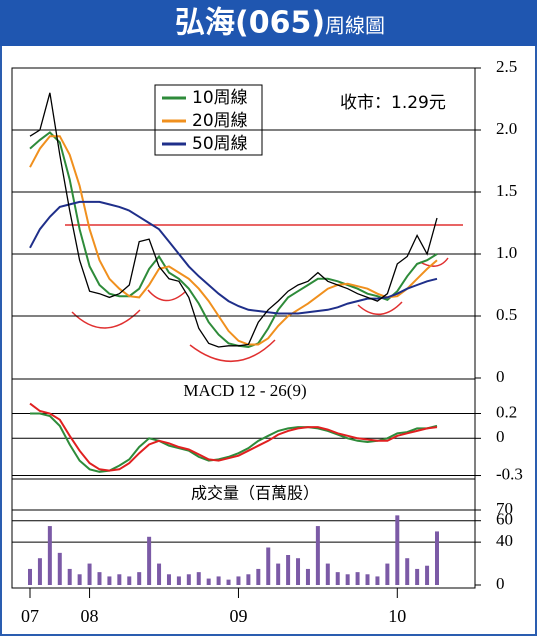 The width and height of the screenshot is (537, 636). Describe the element at coordinates (506, 66) in the screenshot. I see `y-tick-label: 2.5` at that location.